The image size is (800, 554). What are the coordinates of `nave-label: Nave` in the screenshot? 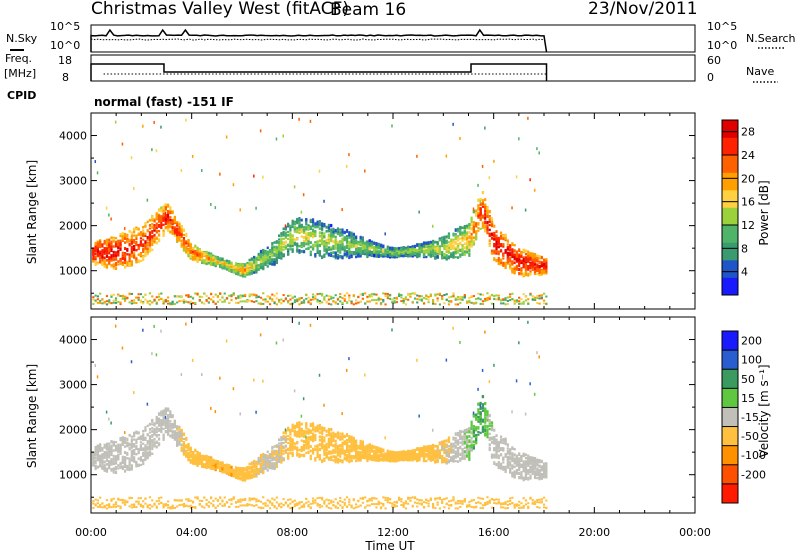 It's located at (760, 71).